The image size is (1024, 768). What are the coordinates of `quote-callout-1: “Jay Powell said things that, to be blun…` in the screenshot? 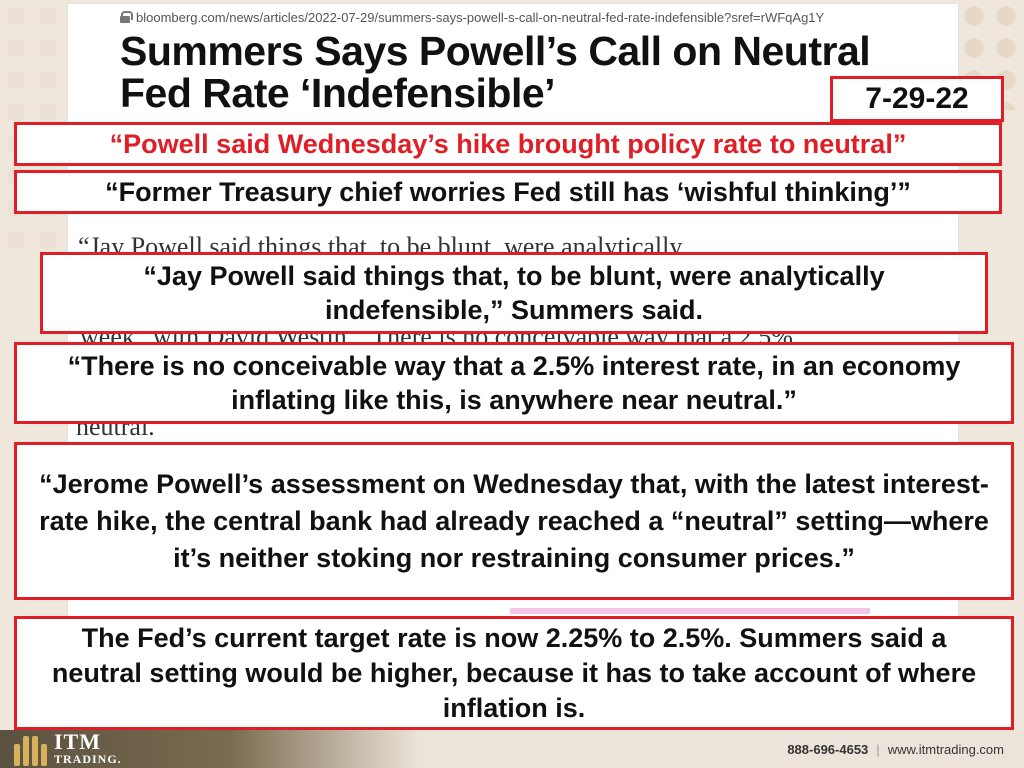 It's located at (514, 293).